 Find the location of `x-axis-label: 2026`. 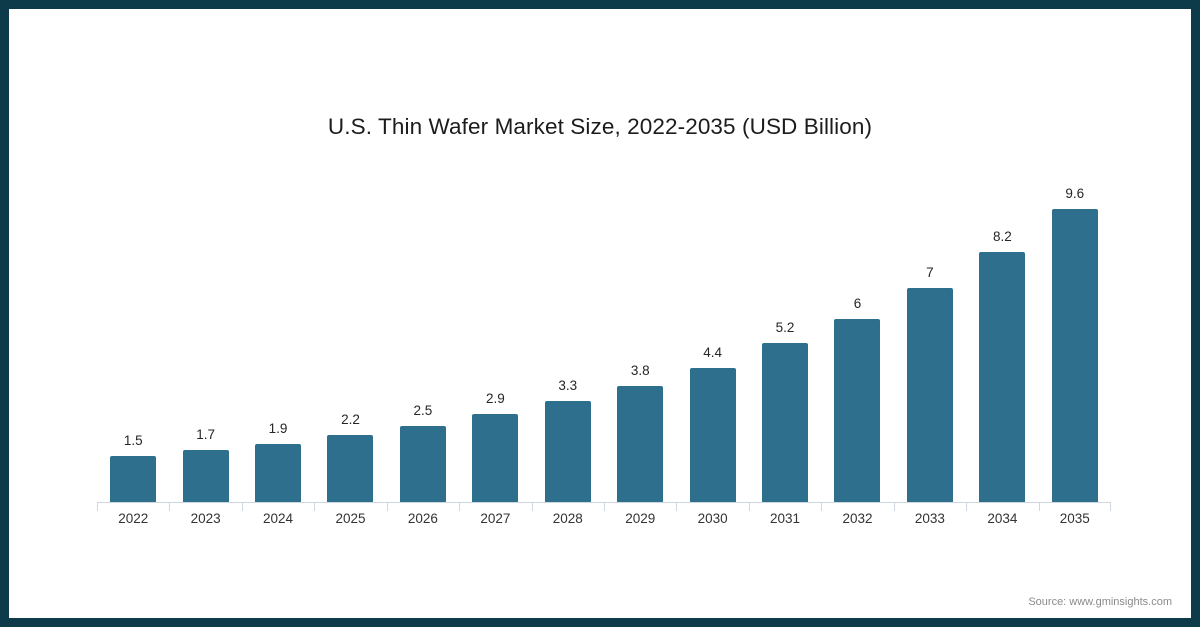

x-axis-label: 2026 is located at coordinates (422, 518).